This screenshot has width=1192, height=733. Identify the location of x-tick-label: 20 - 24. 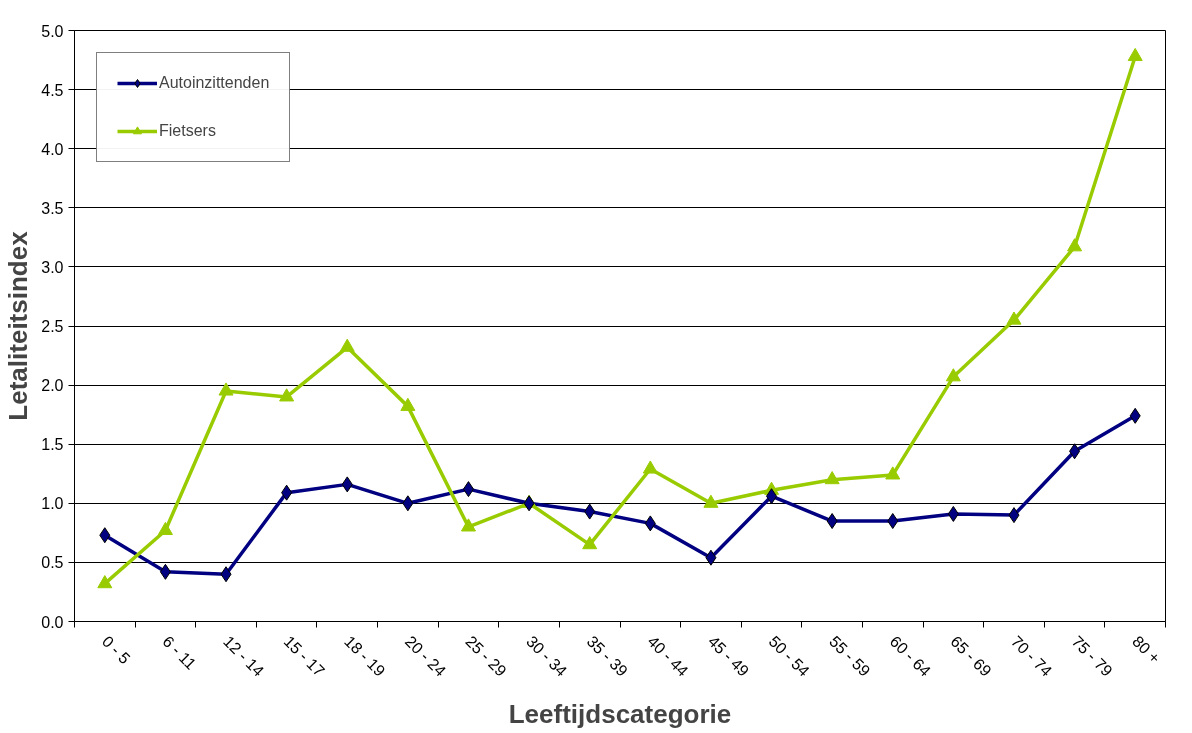
(425, 656).